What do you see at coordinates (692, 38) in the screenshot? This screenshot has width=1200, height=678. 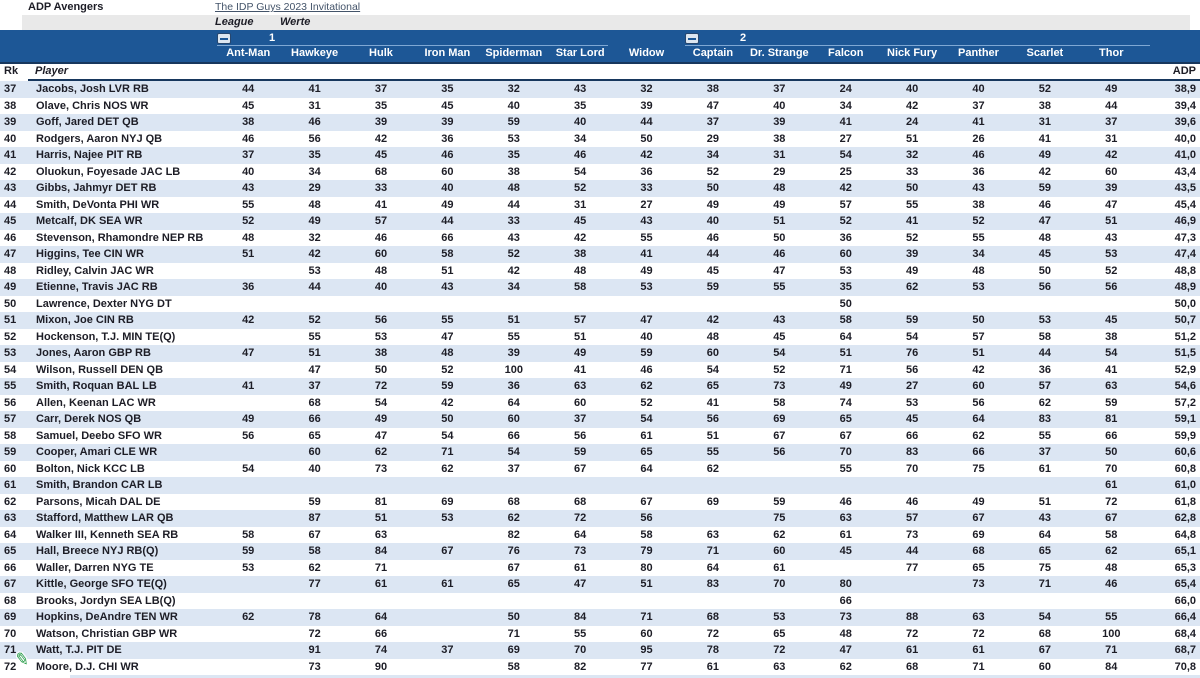 I see `collapse-group-2-button` at bounding box center [692, 38].